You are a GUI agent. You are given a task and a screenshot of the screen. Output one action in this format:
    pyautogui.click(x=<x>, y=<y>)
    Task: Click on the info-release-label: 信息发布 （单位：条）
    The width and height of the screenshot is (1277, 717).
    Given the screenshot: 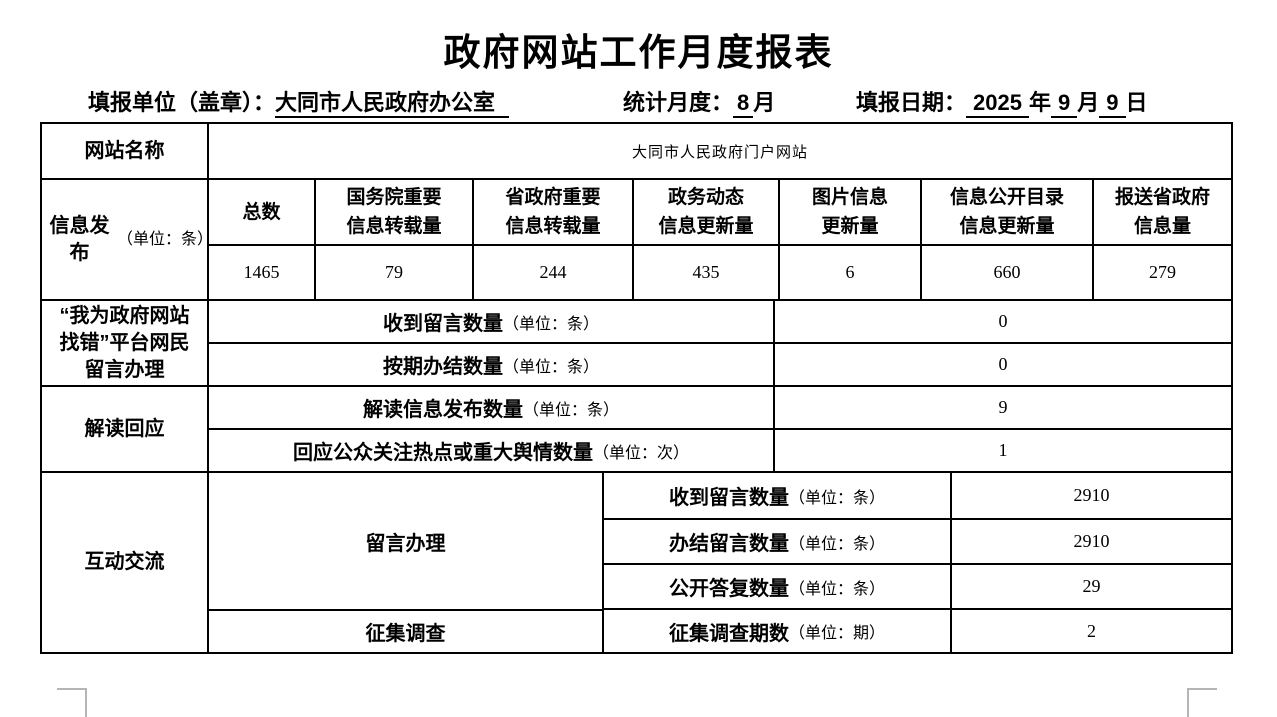 What is the action you would take?
    pyautogui.click(x=128, y=239)
    